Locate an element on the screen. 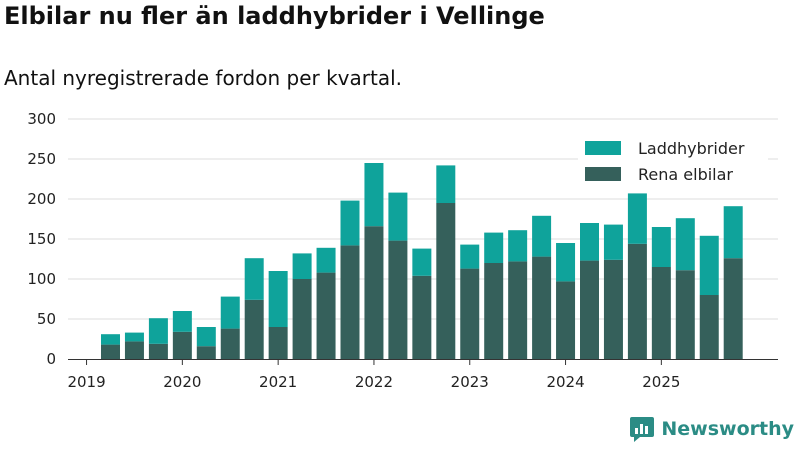  bar-laddhybrider-2025Q4 is located at coordinates (733, 232).